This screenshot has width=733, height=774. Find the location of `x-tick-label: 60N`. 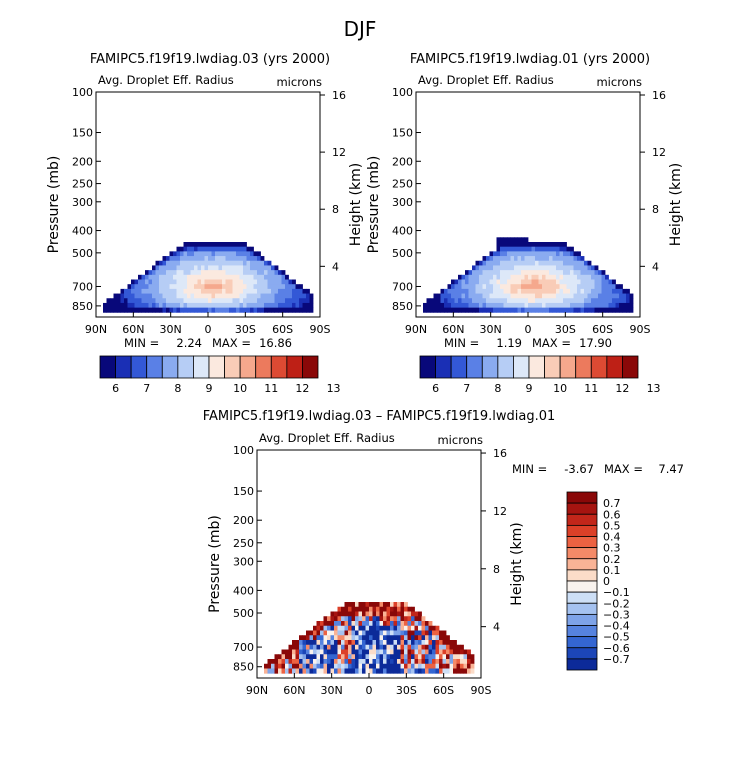

x-tick-label: 60N is located at coordinates (294, 690).